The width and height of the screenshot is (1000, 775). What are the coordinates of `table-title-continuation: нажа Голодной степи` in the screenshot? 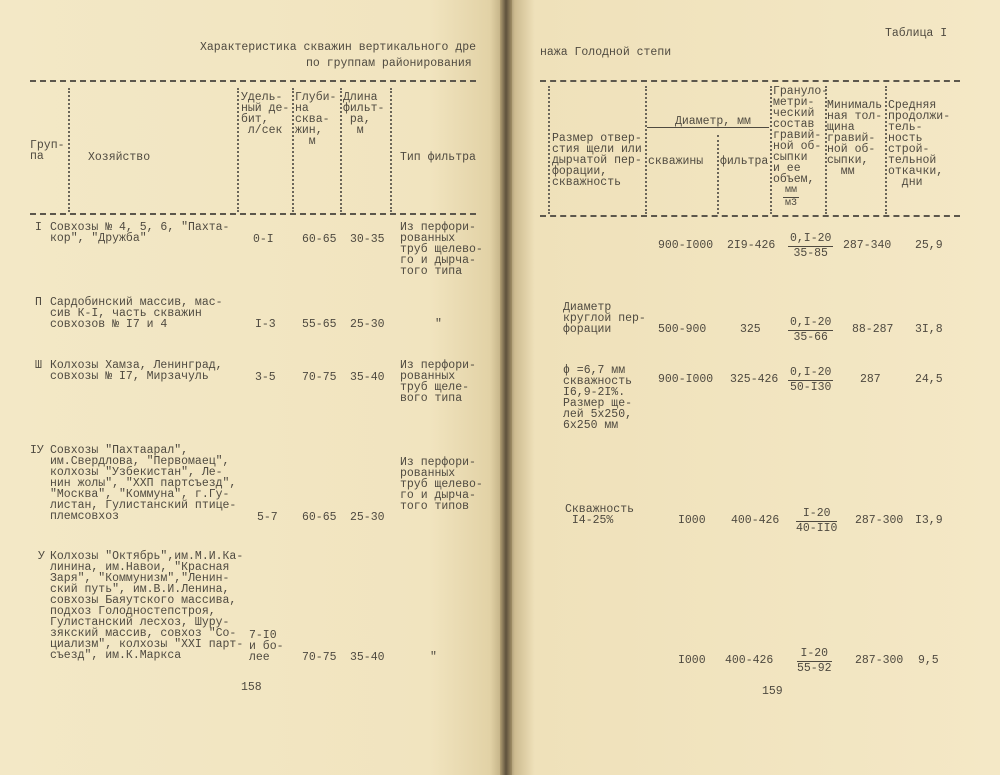 It's located at (606, 52).